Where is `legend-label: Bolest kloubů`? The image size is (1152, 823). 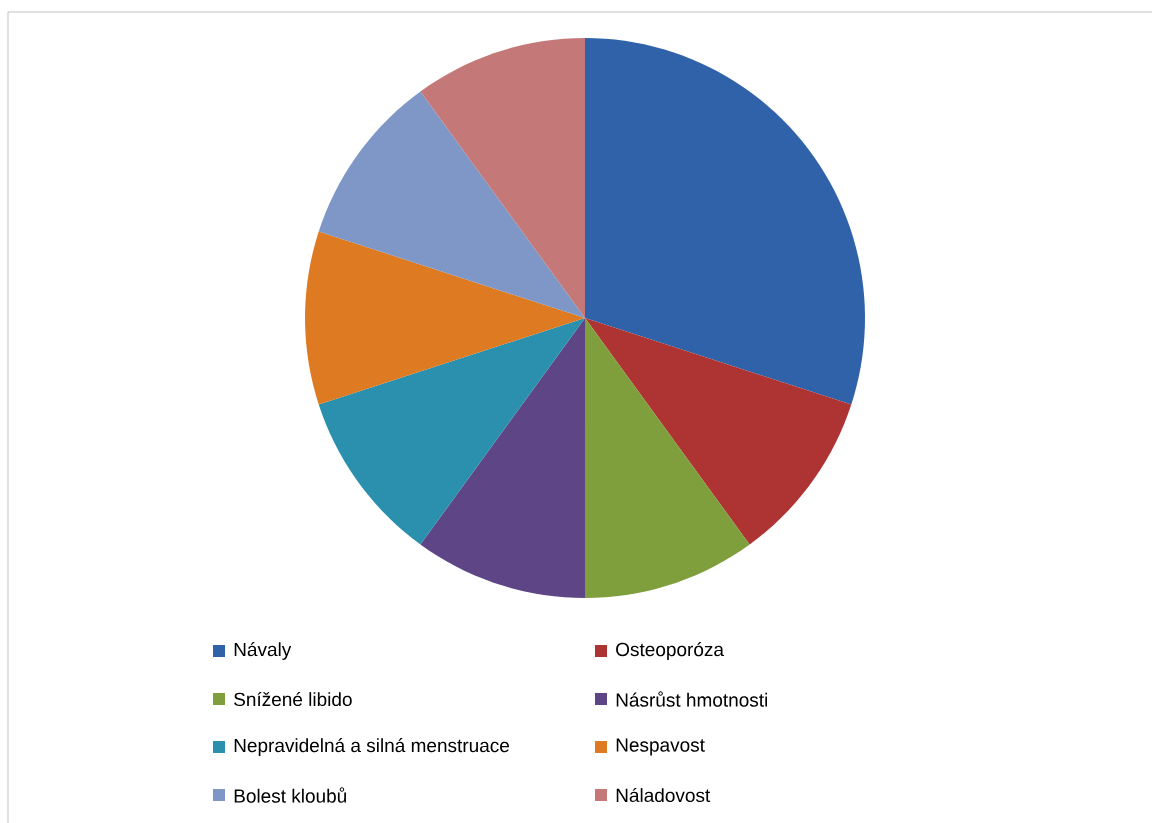
legend-label: Bolest kloubů is located at coordinates (290, 795).